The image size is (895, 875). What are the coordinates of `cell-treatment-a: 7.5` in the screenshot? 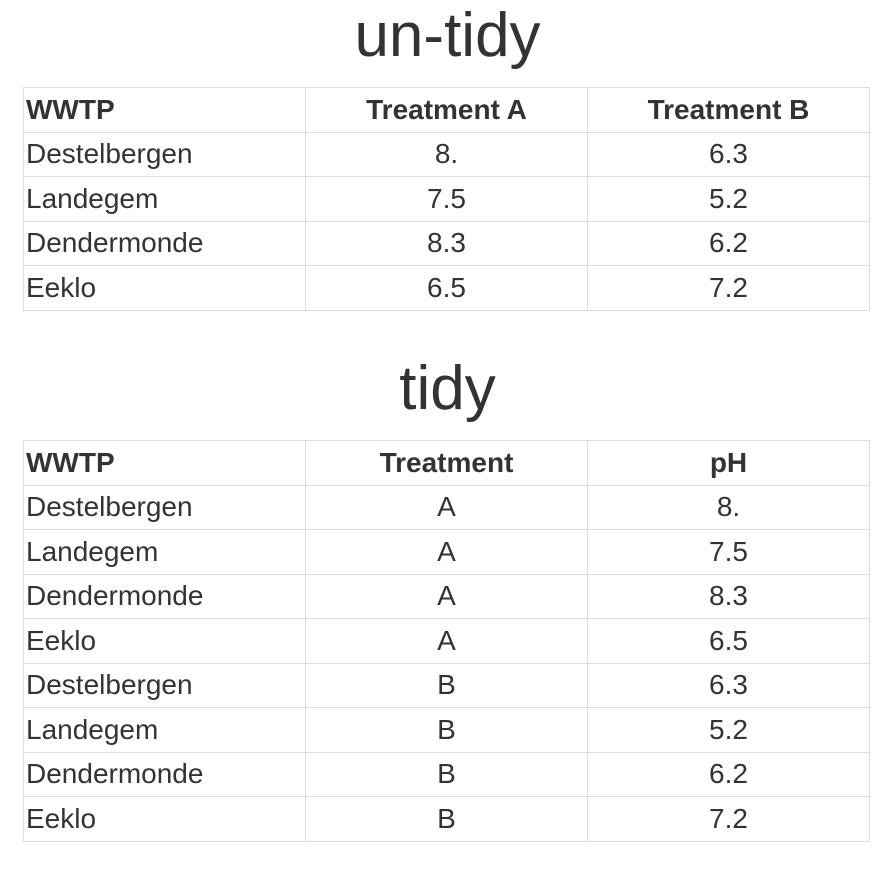 It's located at (446, 199).